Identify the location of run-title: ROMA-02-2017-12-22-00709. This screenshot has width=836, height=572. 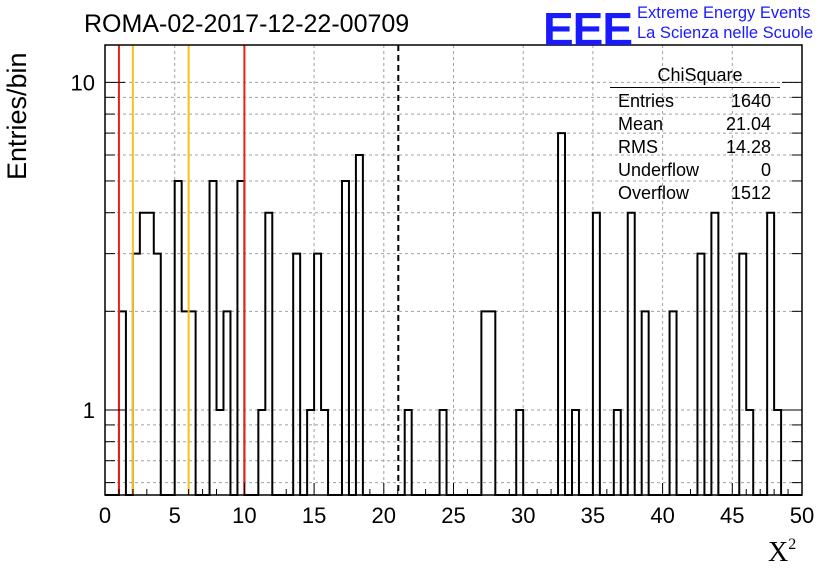
(247, 24).